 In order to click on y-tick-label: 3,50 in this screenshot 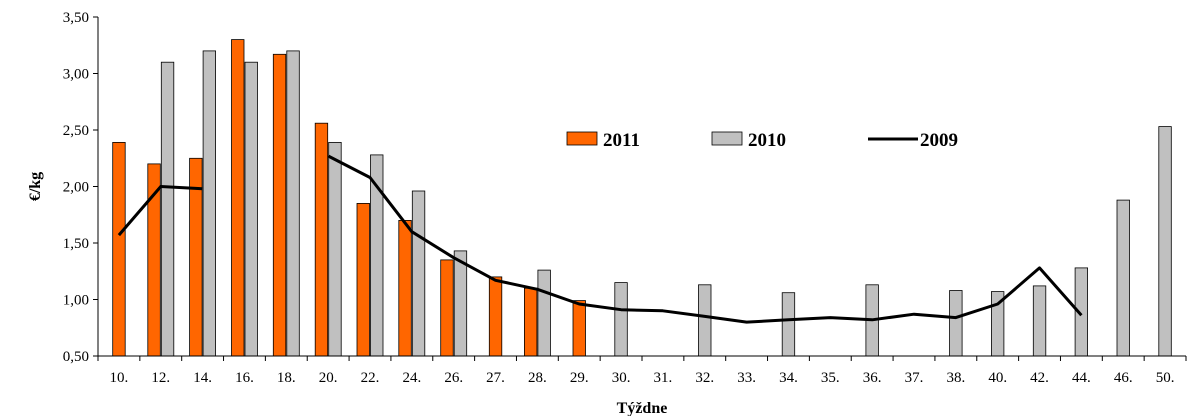, I will do `click(76, 18)`.